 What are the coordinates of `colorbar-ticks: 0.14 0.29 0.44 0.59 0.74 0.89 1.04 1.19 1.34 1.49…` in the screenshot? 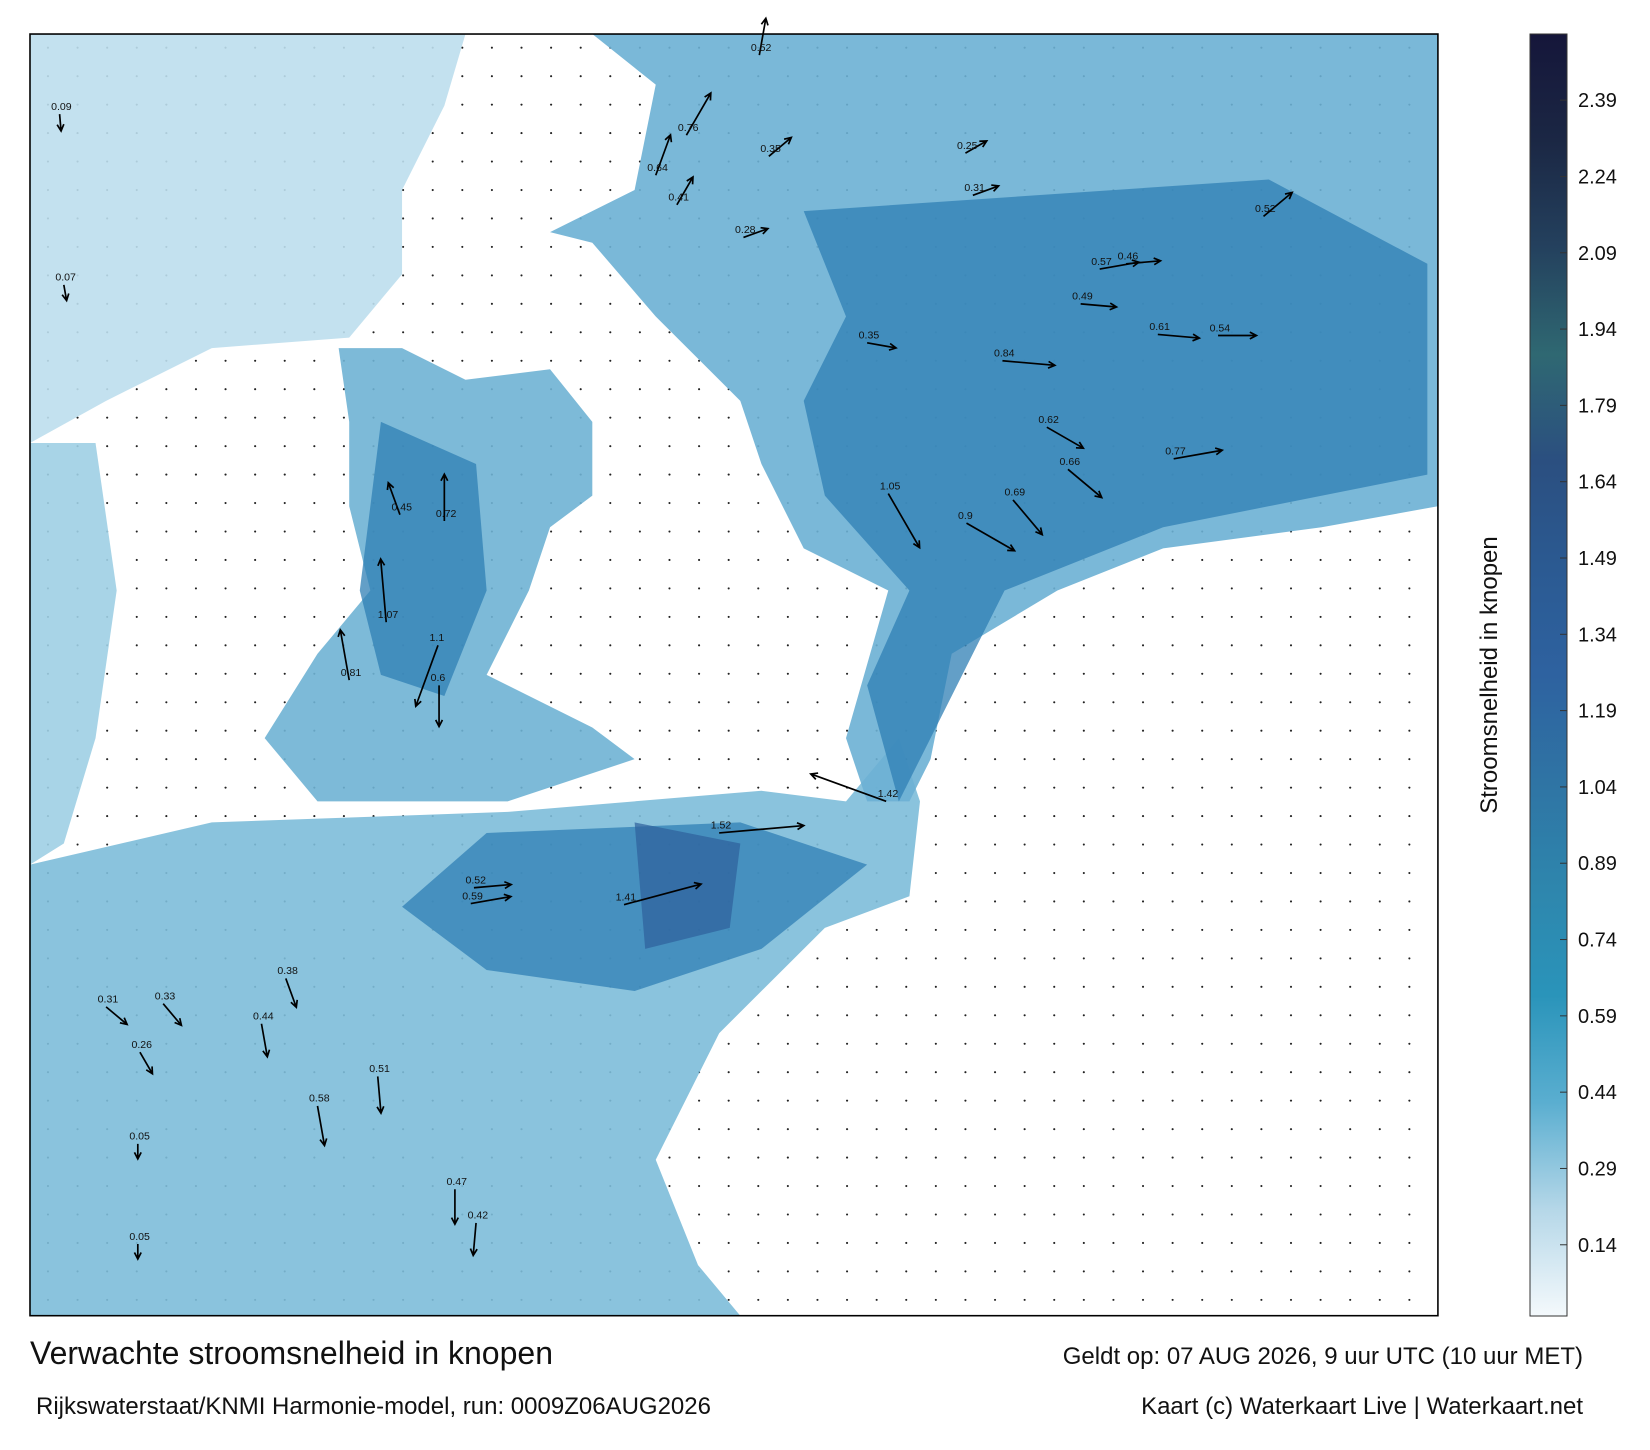 It's located at (1588, 673).